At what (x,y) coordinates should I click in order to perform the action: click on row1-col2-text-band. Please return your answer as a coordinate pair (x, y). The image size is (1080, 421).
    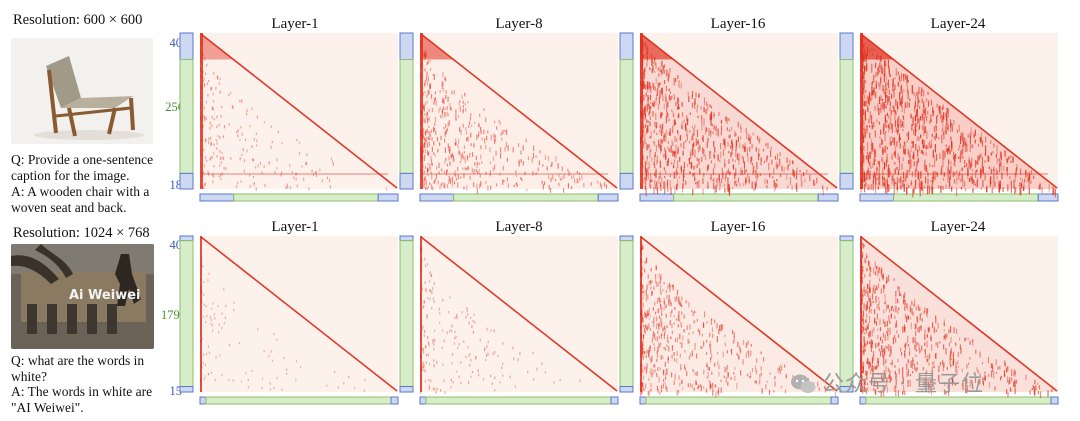
    Looking at the image, I should click on (514, 174).